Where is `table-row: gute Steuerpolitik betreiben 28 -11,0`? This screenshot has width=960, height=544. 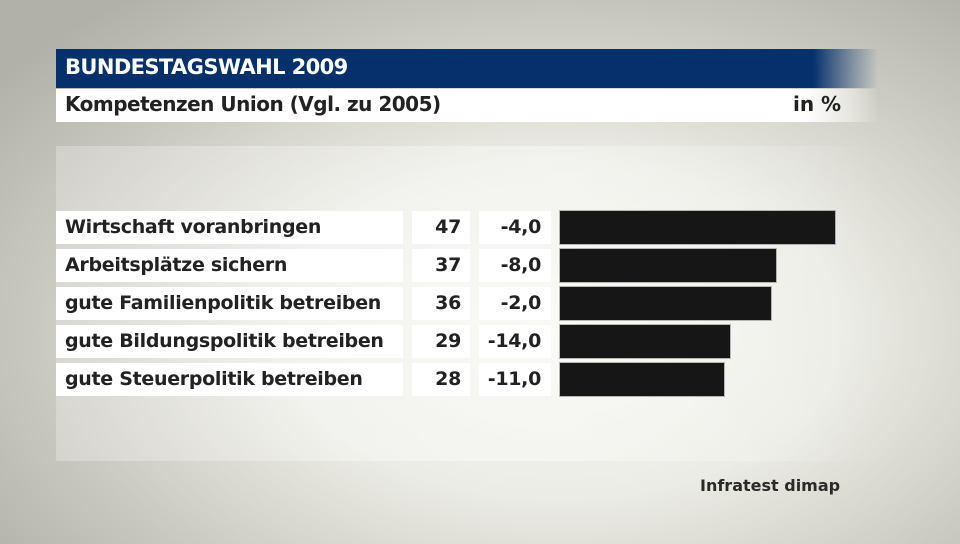
table-row: gute Steuerpolitik betreiben 28 -11,0 is located at coordinates (456, 379).